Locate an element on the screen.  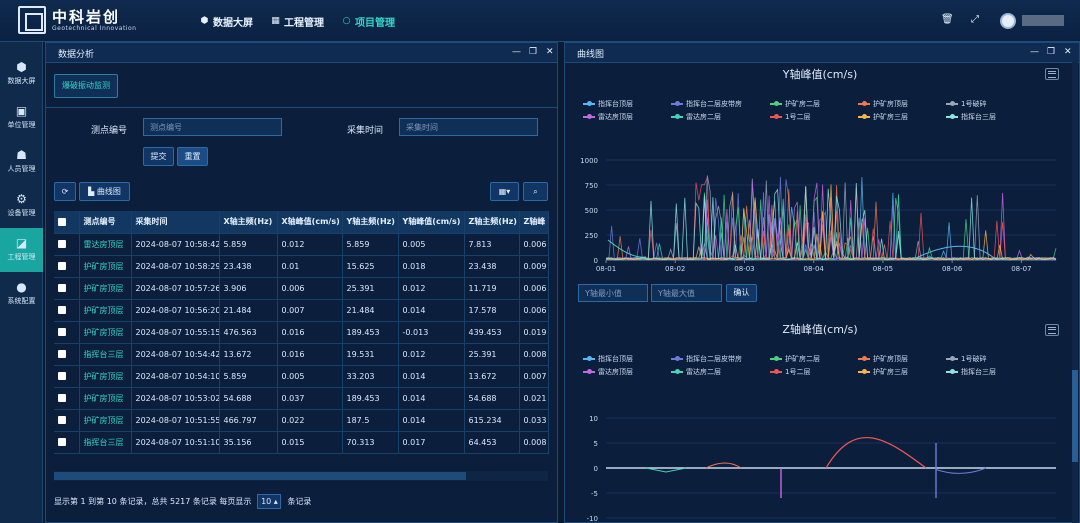
sidebar-item-staff: ☗ 人员管理 is located at coordinates (21, 160).